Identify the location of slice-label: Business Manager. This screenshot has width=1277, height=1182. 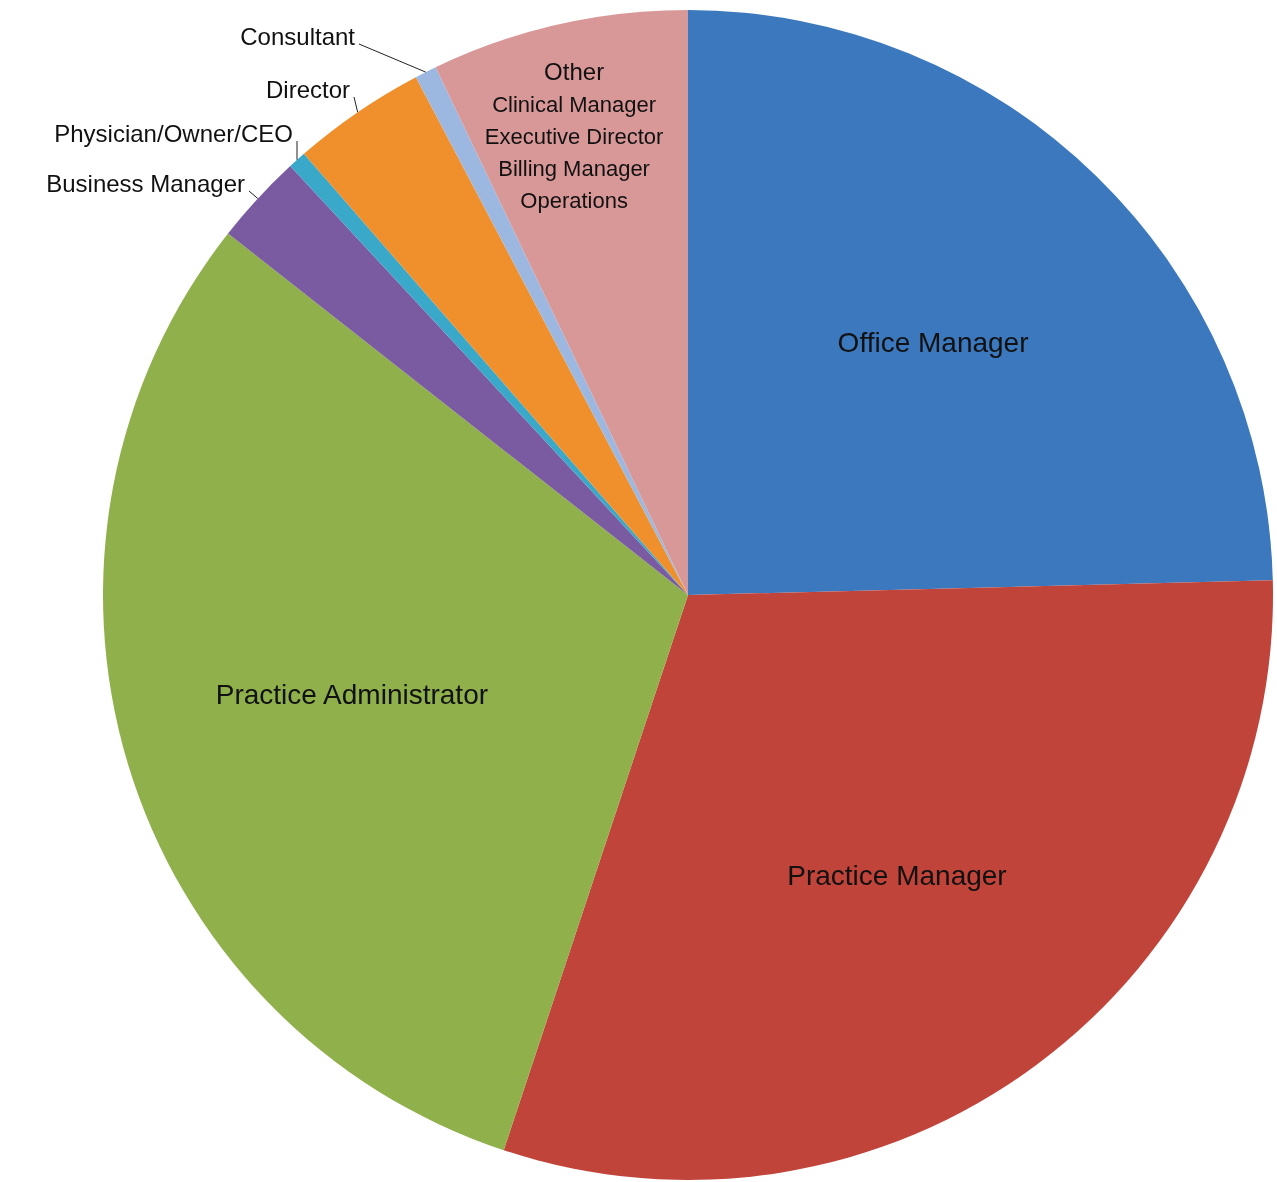
(145, 183).